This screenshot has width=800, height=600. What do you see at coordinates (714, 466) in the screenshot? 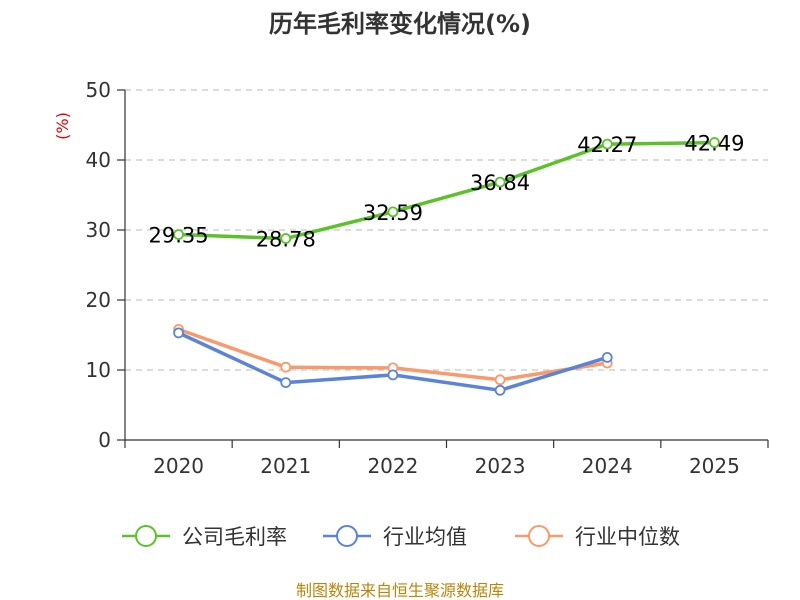
I see `x-tick-label: 2025` at bounding box center [714, 466].